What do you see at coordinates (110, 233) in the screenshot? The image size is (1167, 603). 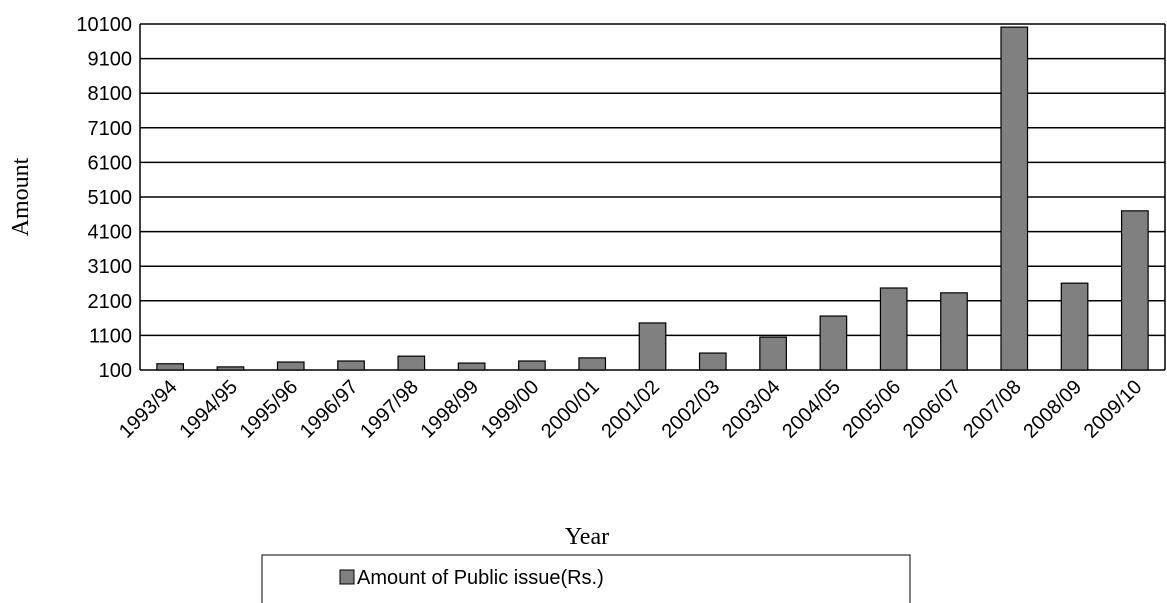 I see `y-tick-label: 4100` at bounding box center [110, 233].